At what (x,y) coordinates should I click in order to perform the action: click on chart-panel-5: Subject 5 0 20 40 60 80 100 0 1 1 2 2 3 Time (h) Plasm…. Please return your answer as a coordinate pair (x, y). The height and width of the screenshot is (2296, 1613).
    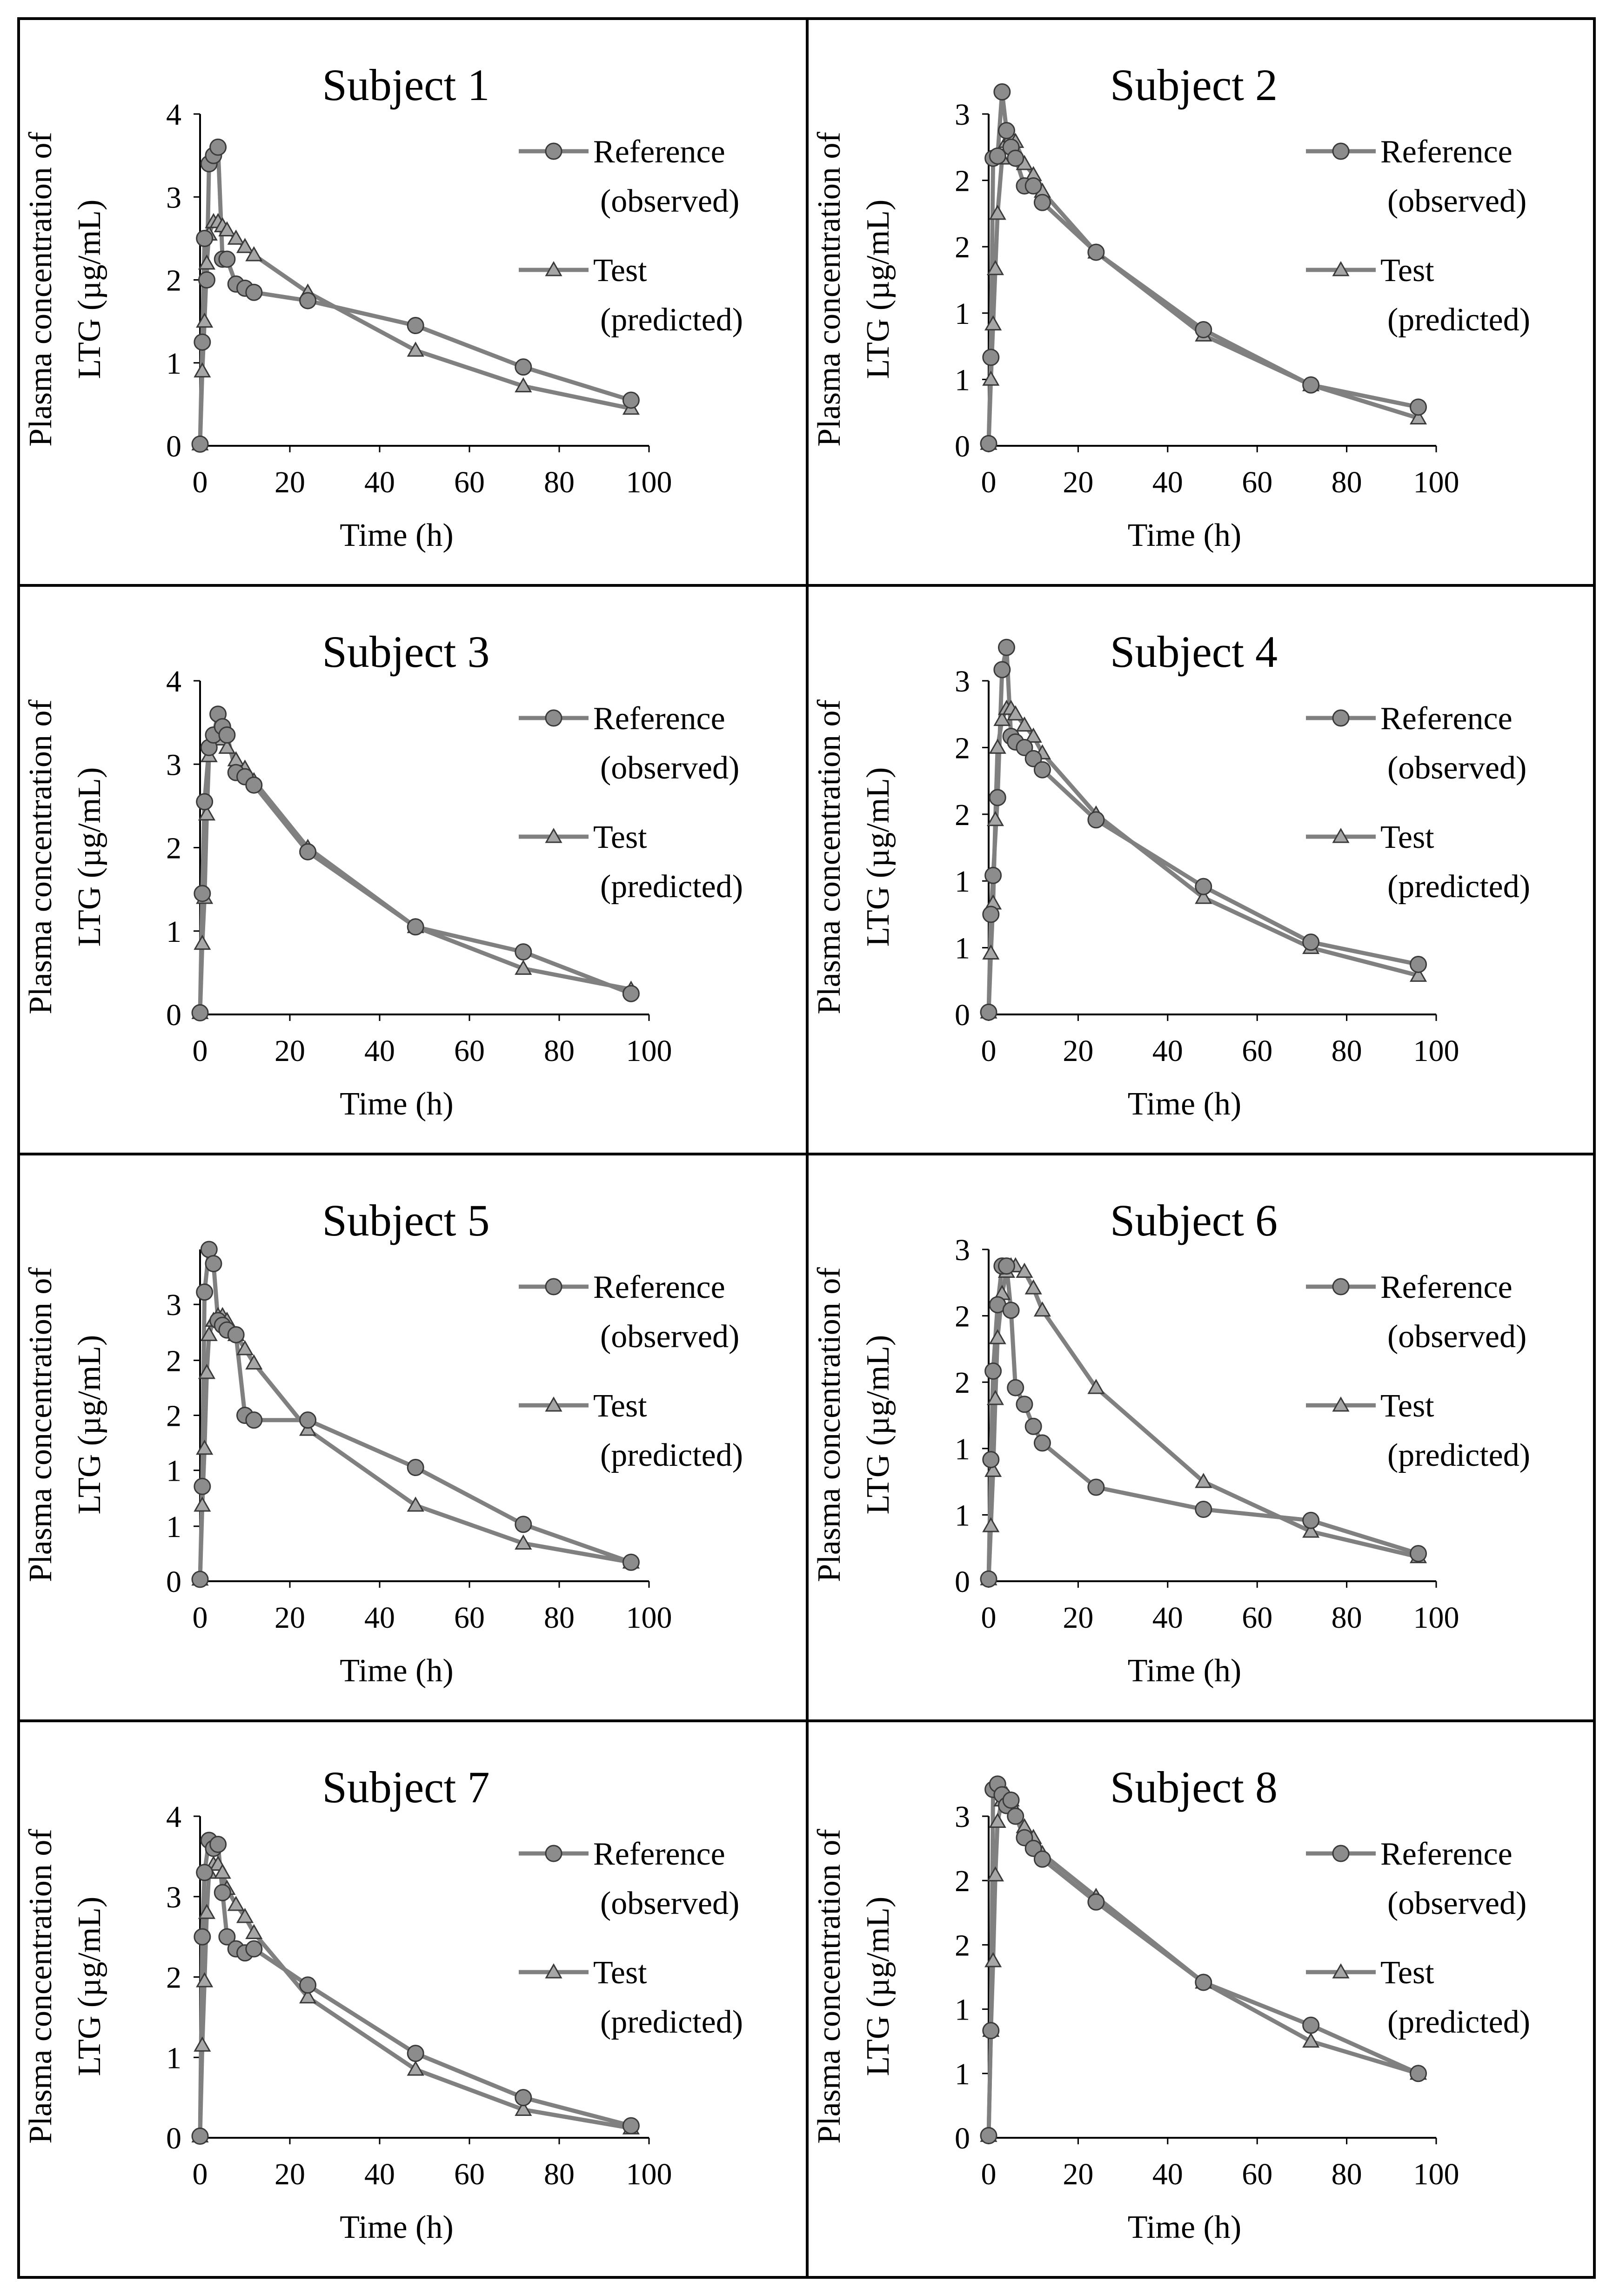
    Looking at the image, I should click on (413, 1438).